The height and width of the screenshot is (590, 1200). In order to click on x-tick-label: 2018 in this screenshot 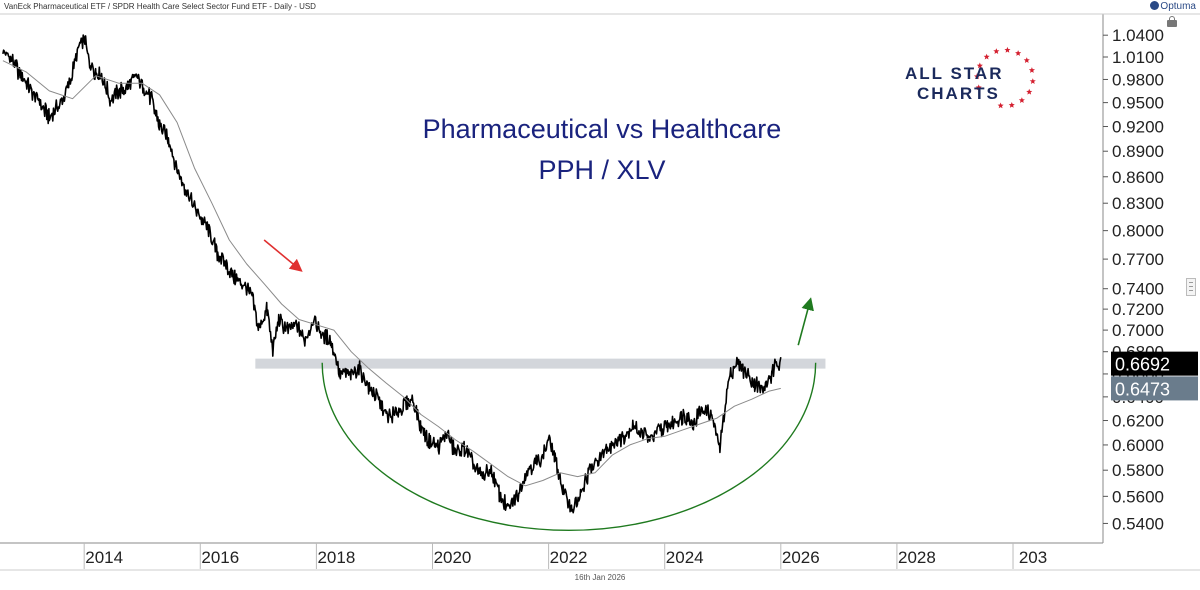, I will do `click(336, 557)`.